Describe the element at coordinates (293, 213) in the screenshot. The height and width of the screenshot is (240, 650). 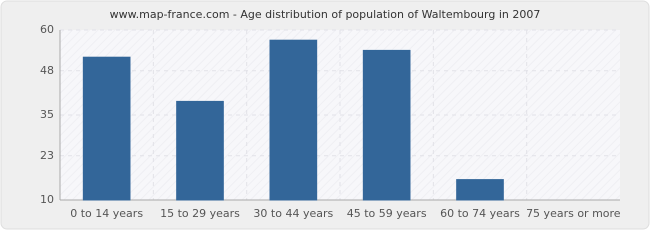
I see `x-tick-label: 30 to 44 years` at that location.